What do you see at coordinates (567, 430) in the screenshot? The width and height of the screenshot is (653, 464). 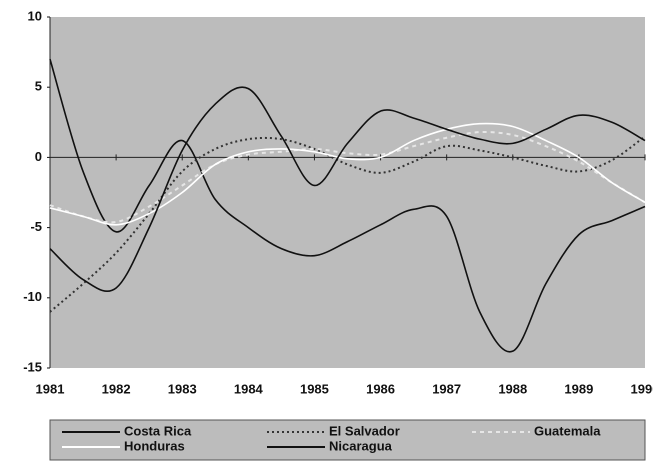 I see `legend-label: Guatemala` at bounding box center [567, 430].